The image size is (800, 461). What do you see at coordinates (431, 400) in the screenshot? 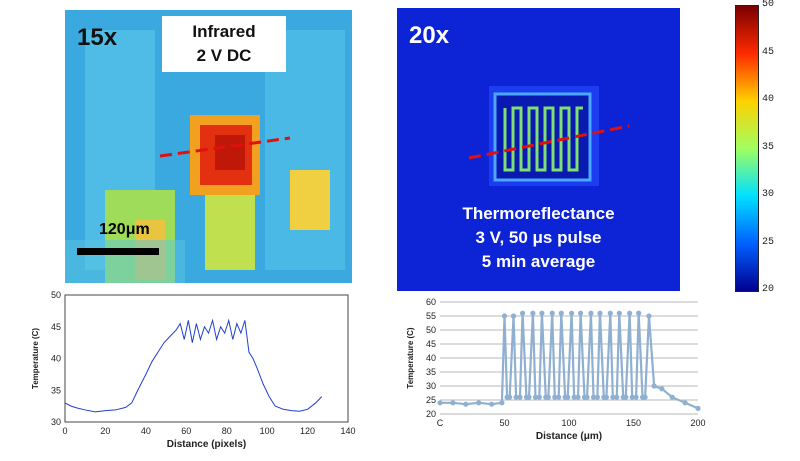
I see `y-tick-label: 25` at bounding box center [431, 400].